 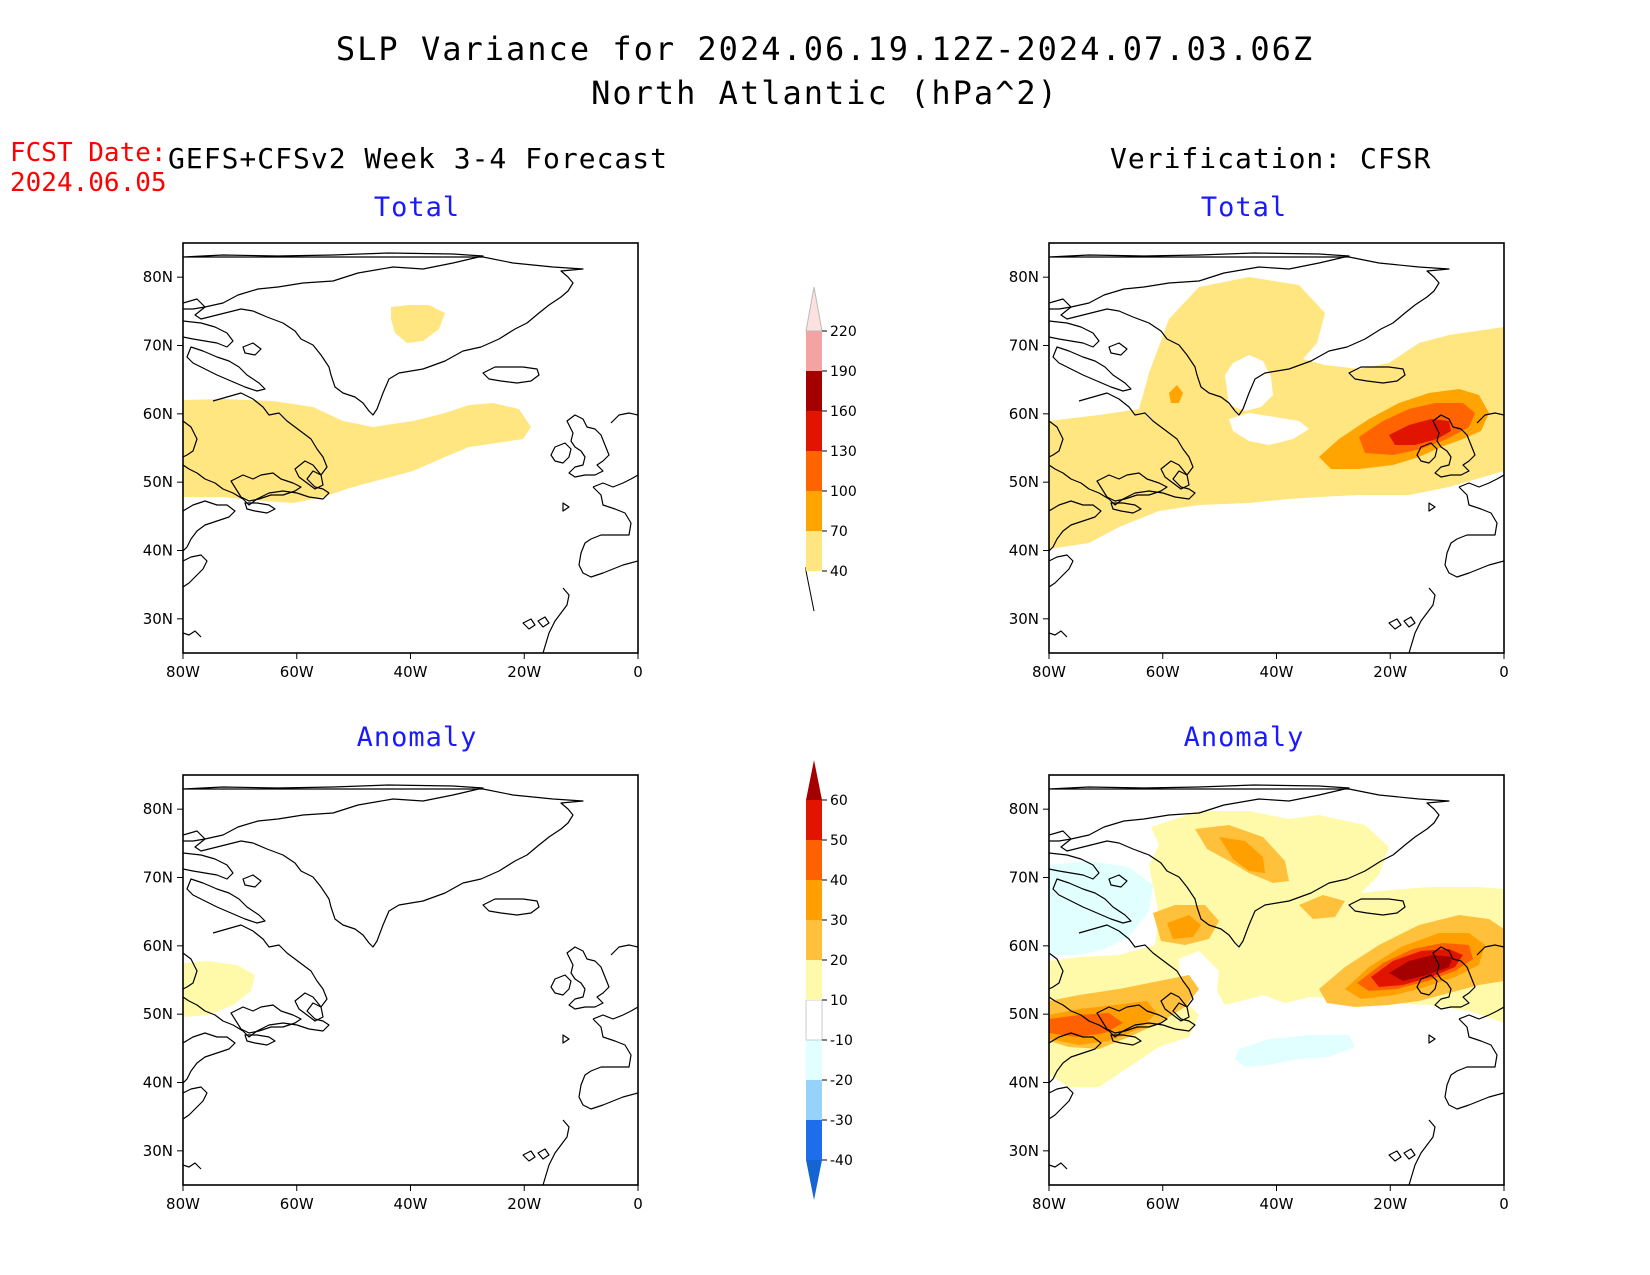 What do you see at coordinates (843, 332) in the screenshot?
I see `colorbar-label: 220` at bounding box center [843, 332].